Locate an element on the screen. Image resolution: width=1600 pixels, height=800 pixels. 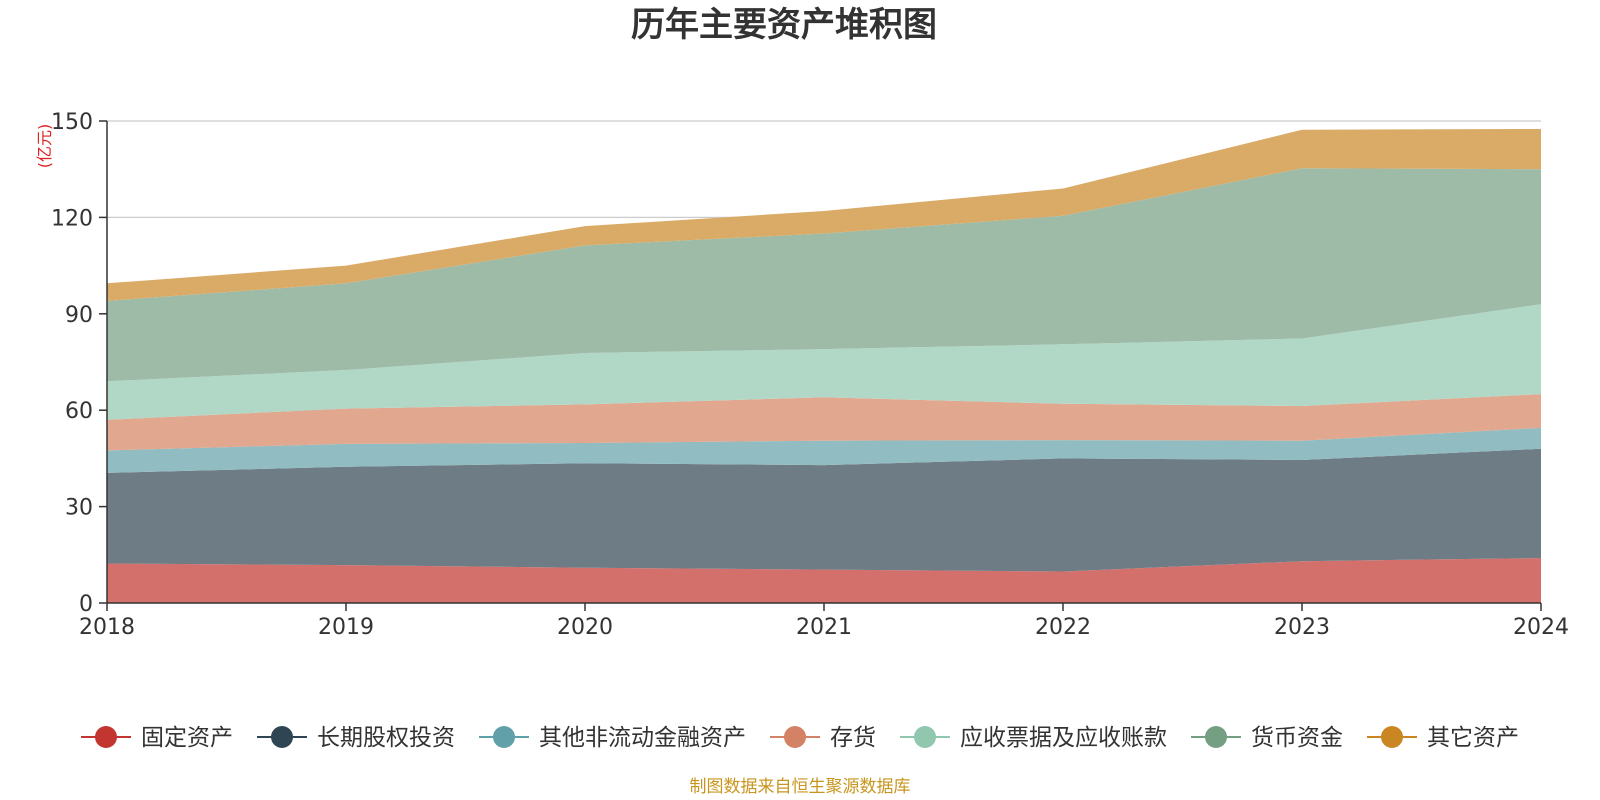
legend-label: 其他非流动金融资产 is located at coordinates (642, 738).